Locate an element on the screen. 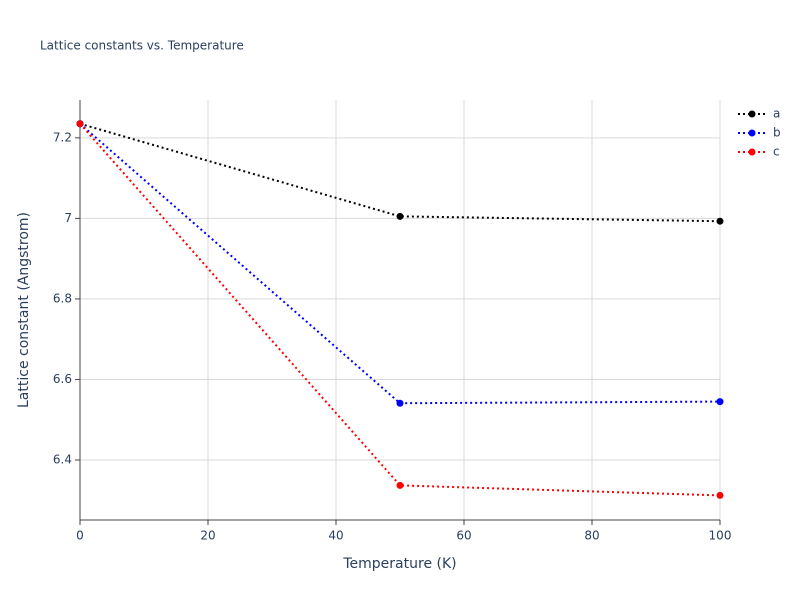 This screenshot has height=604, width=800. y-tick-label: 6.4 is located at coordinates (62, 460).